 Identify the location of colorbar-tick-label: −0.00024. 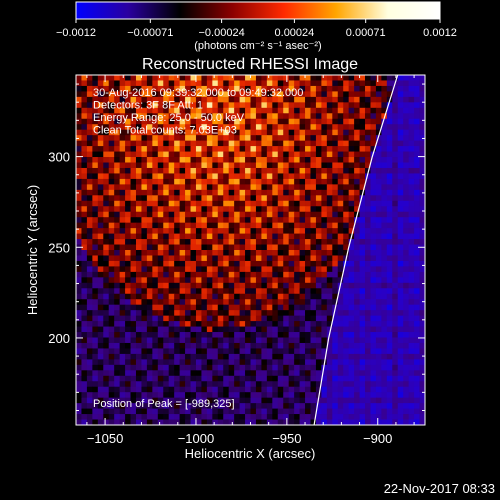
(222, 33).